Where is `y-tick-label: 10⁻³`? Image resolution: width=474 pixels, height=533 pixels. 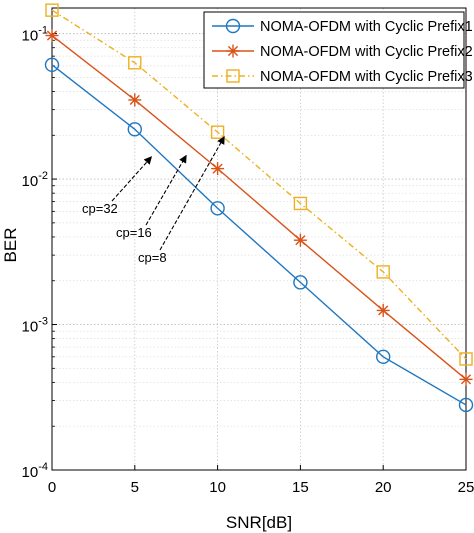 y-tick-label: 10⁻³ is located at coordinates (35, 326).